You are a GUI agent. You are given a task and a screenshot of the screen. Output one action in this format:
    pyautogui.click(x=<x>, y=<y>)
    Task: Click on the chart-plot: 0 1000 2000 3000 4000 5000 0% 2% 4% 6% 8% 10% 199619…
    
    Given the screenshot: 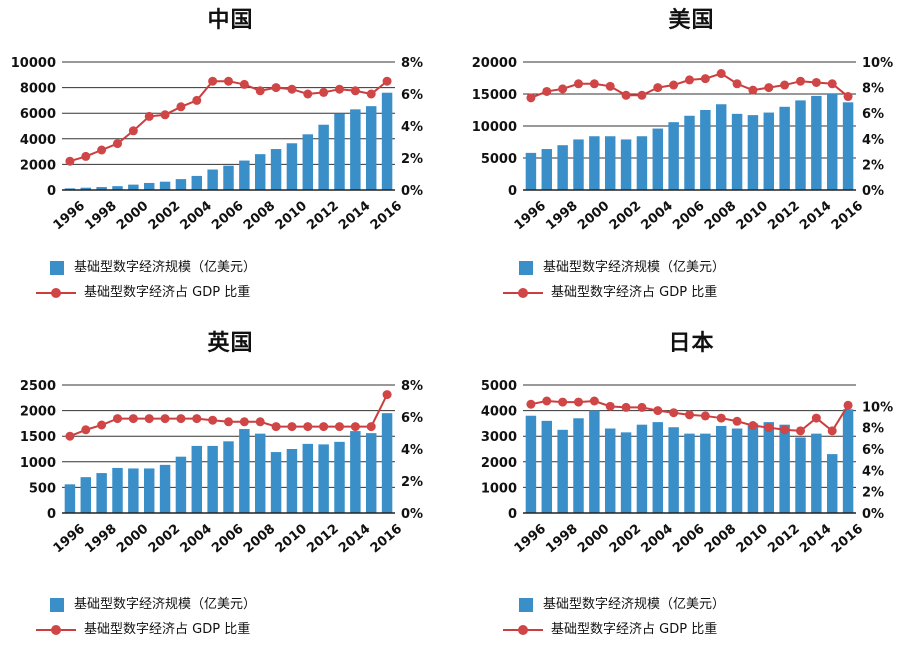 What is the action you would take?
    pyautogui.click(x=687, y=468)
    